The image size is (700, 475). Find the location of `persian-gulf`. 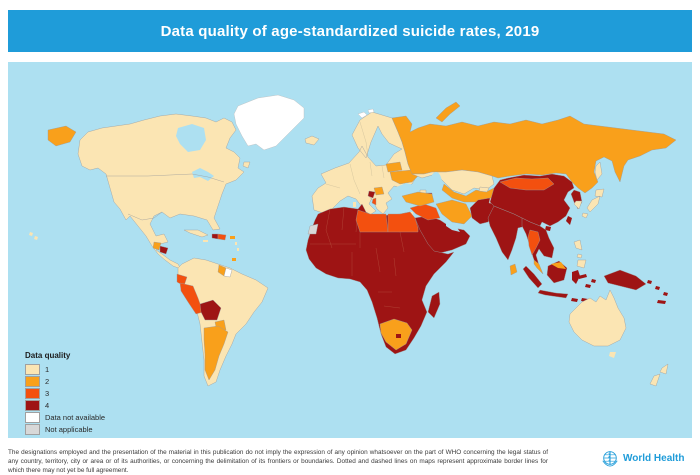

persian-gulf is located at coordinates (453, 227).